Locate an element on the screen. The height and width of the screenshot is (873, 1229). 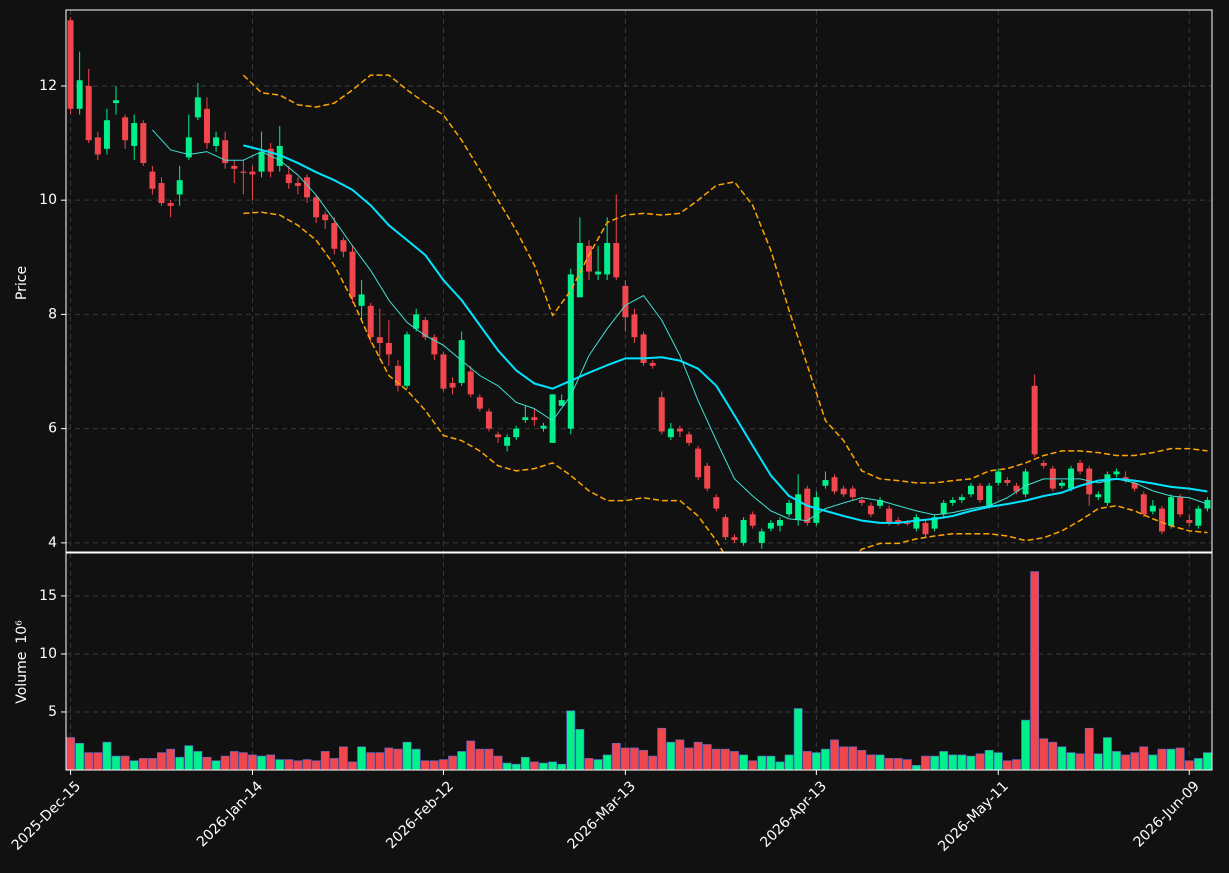
volume-tick-label: 10 is located at coordinates (48, 654).